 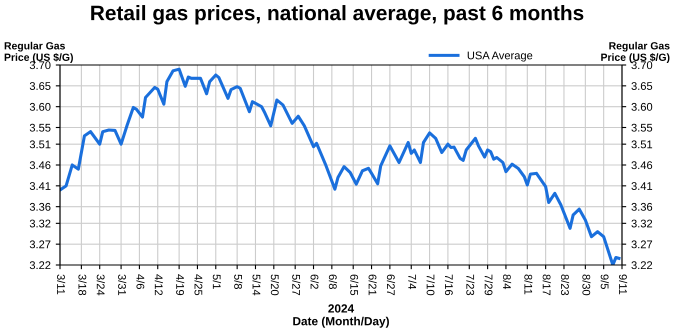 I want to click on x-tick-label: 8/4, so click(x=507, y=282).